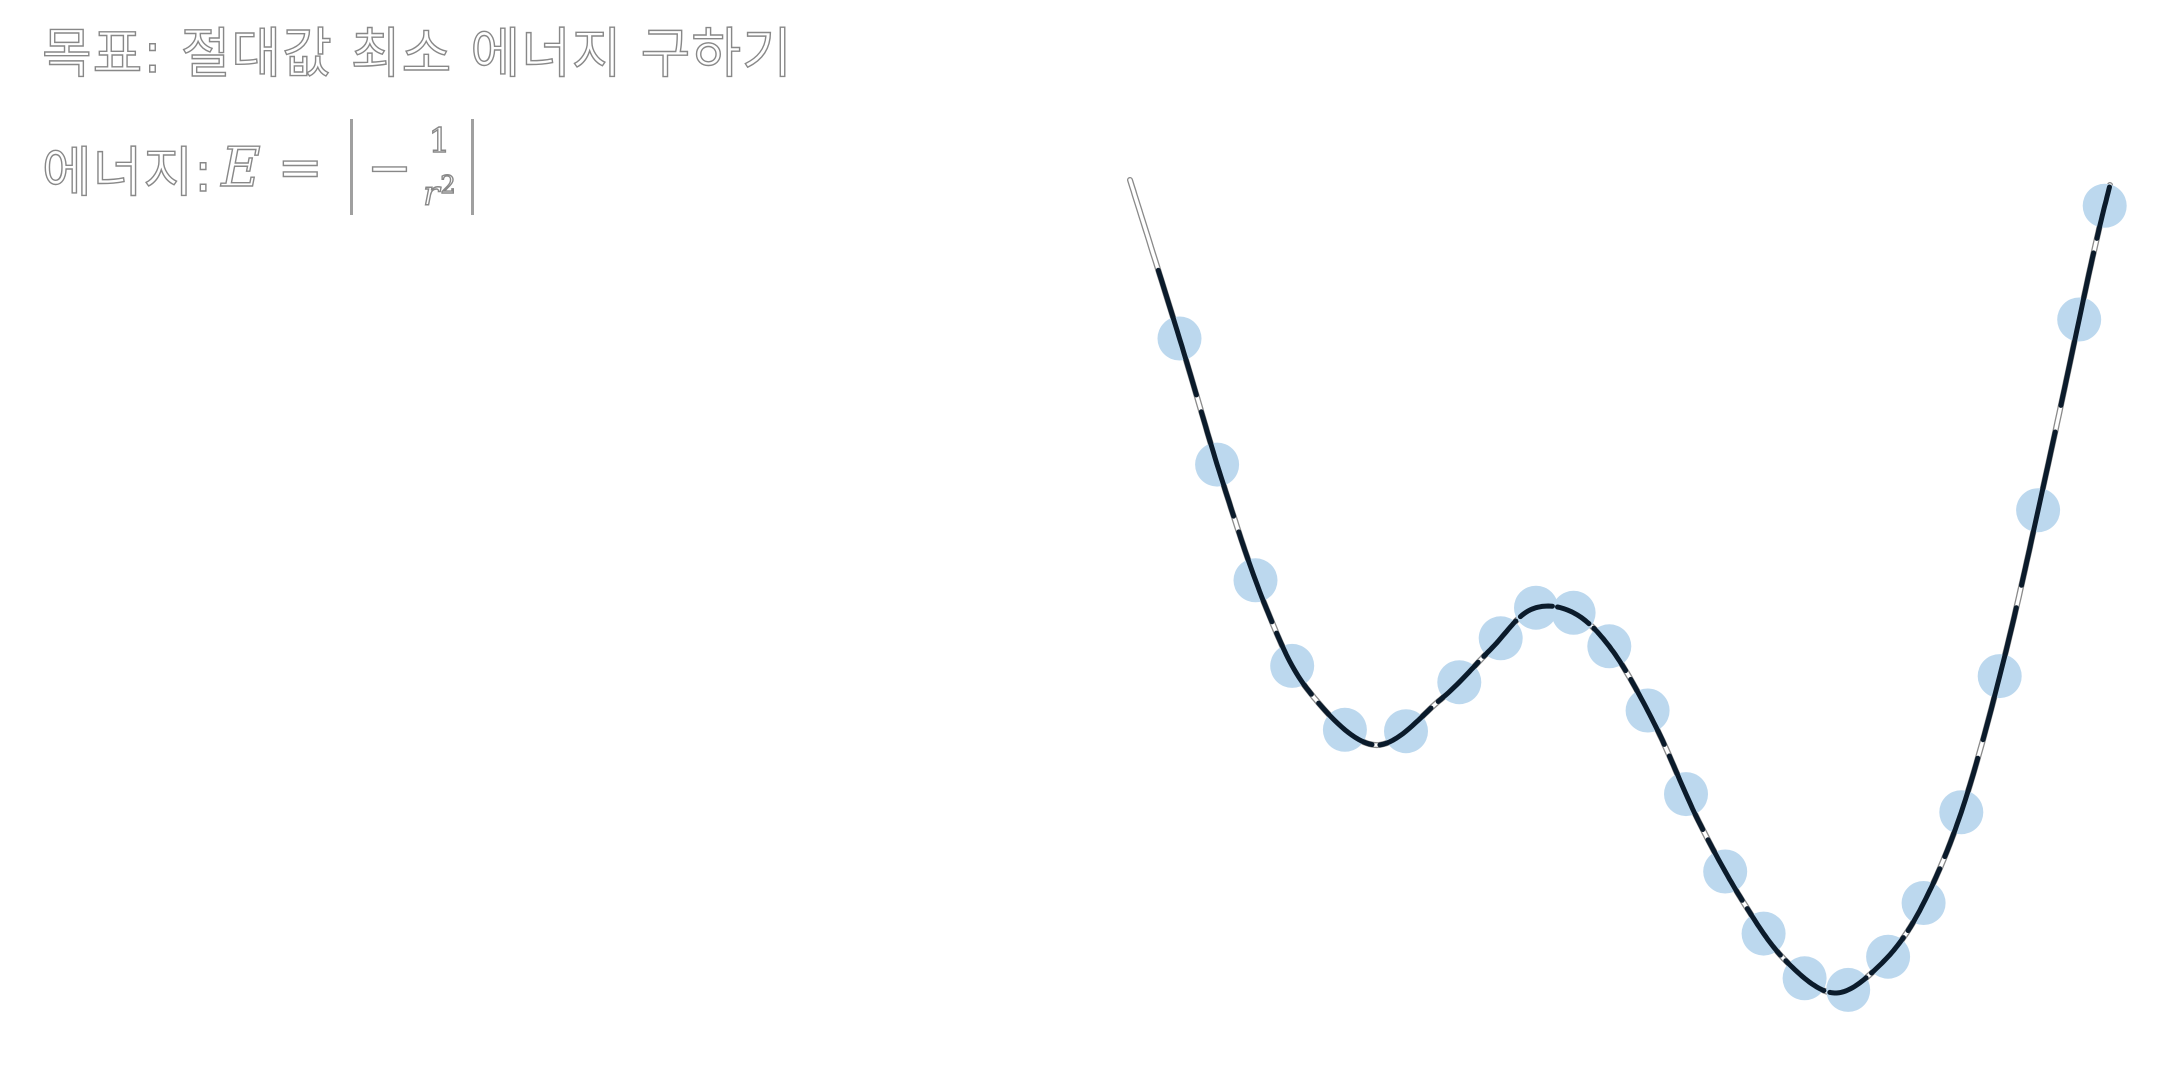 This screenshot has height=1080, width=2160. I want to click on energy-formula: 에너지: E = − 1 r2, so click(257, 167).